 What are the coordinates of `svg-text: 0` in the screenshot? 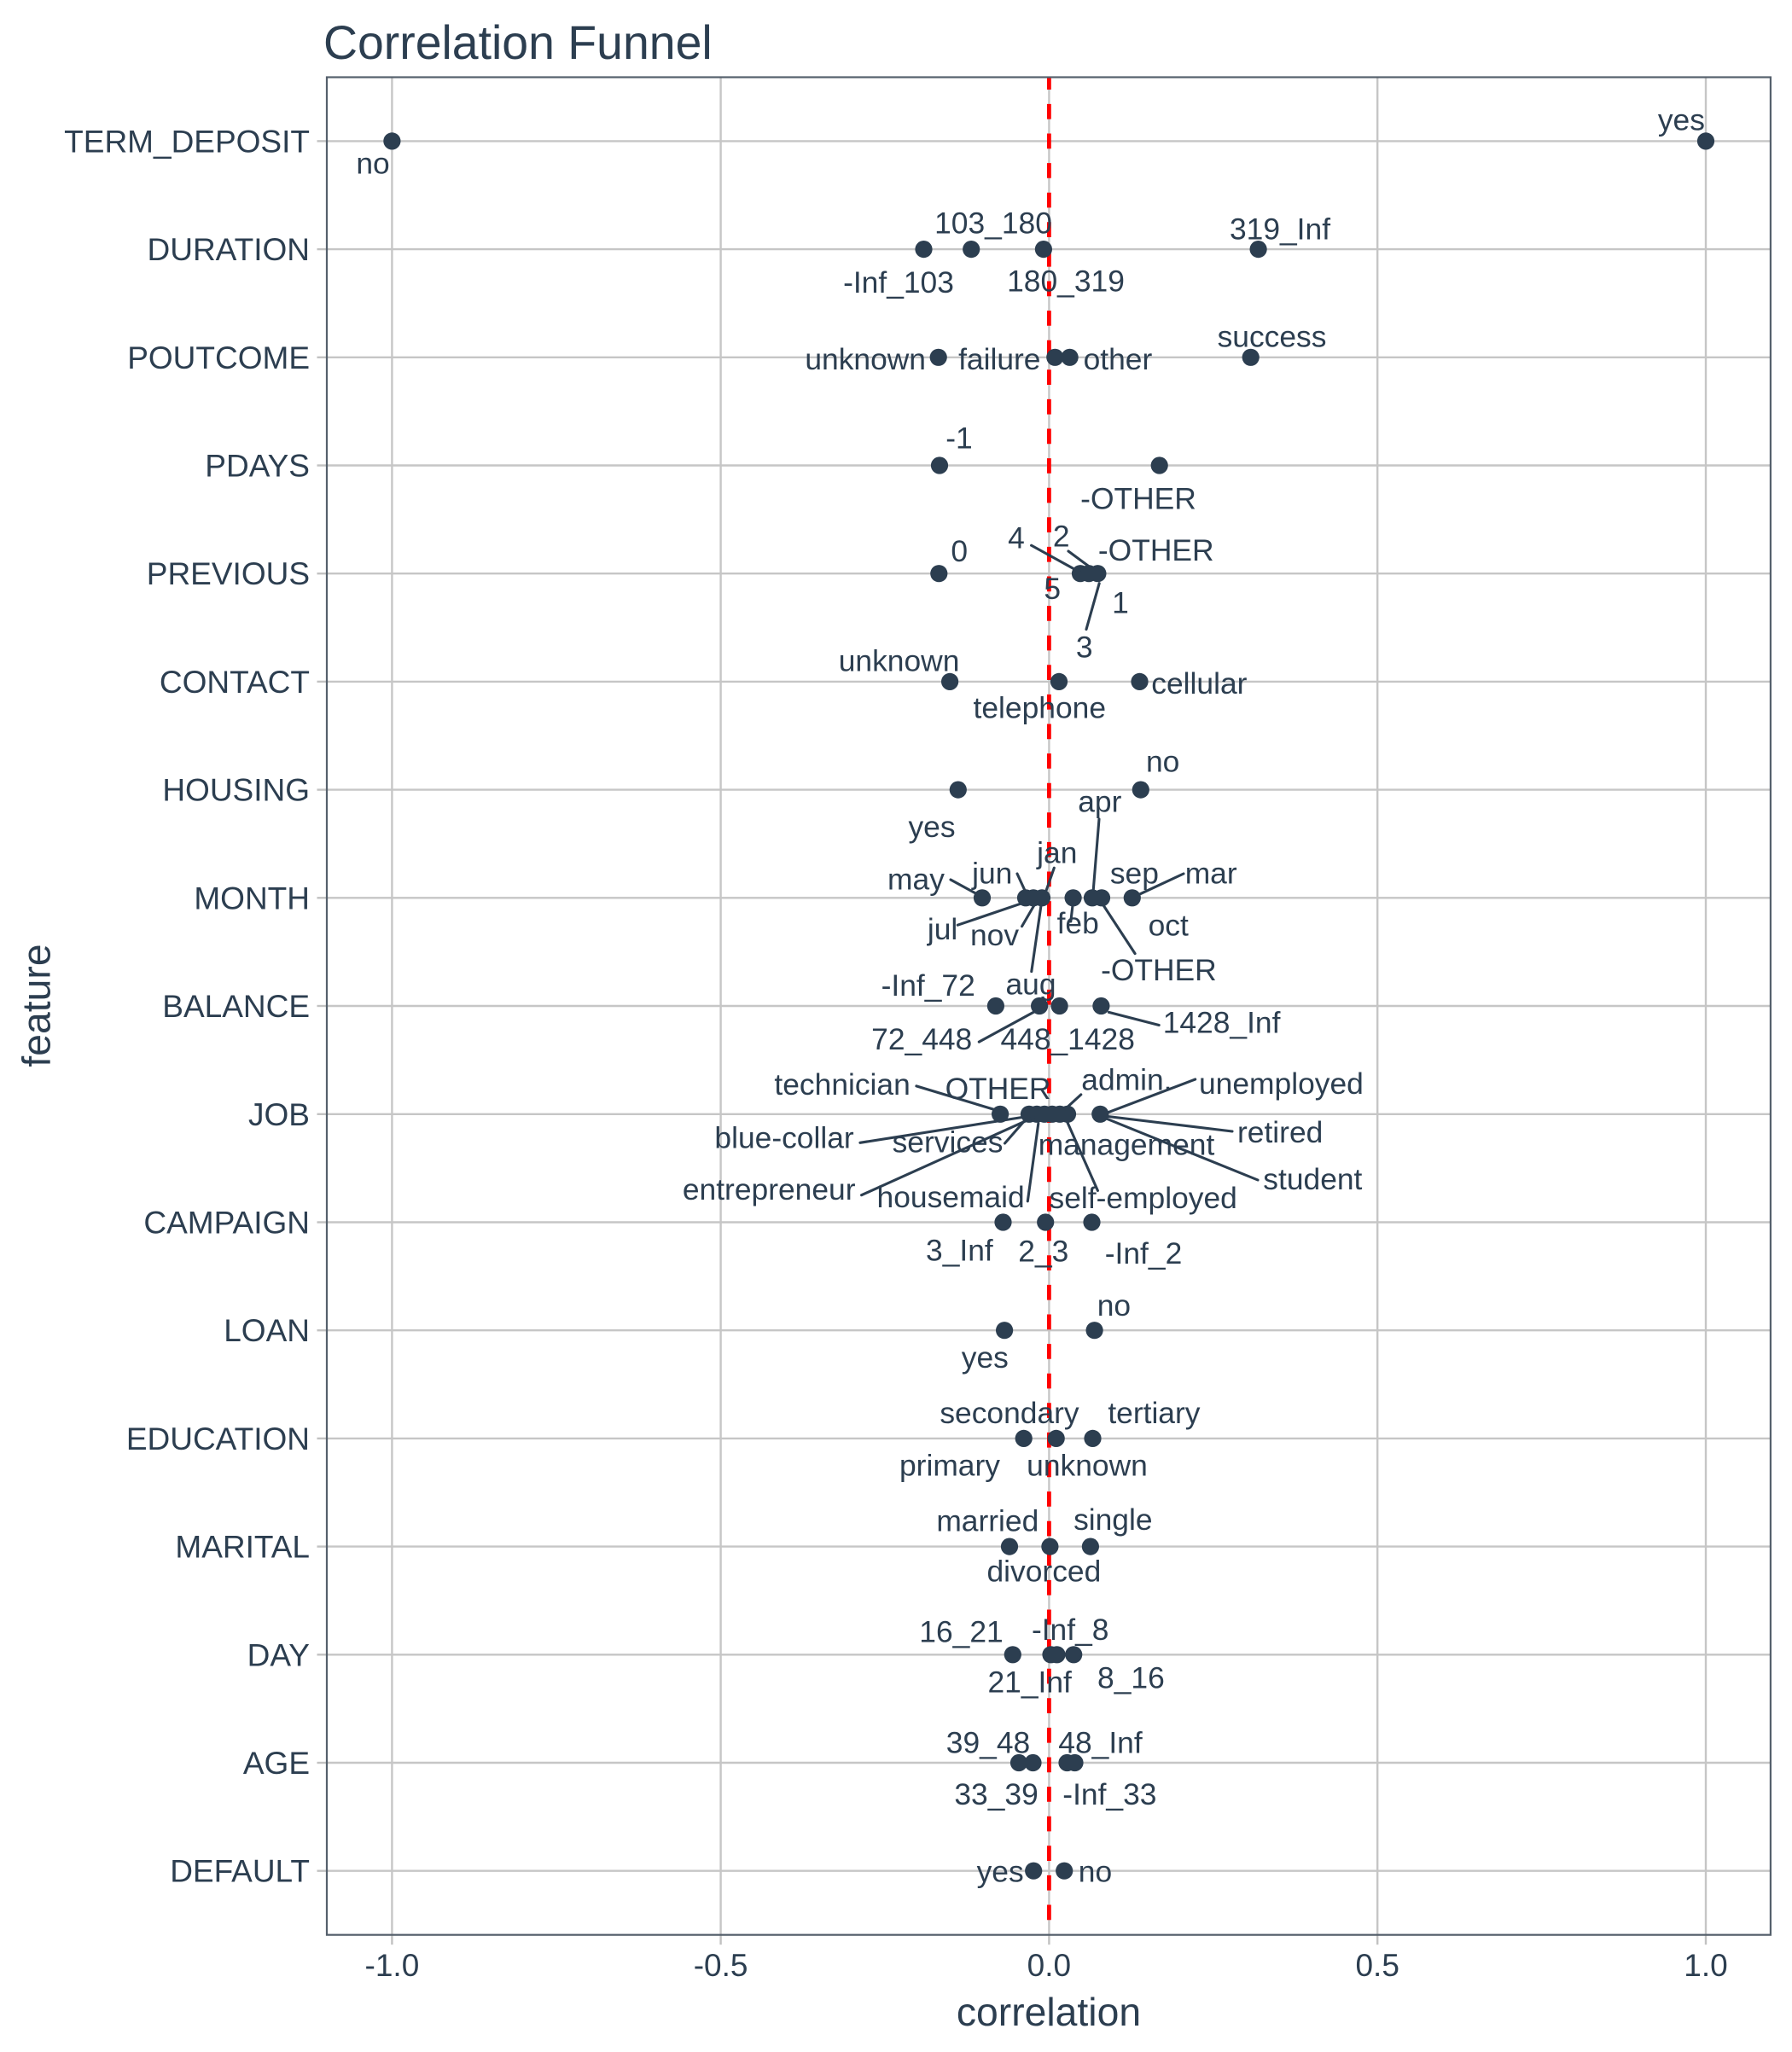 It's located at (960, 551).